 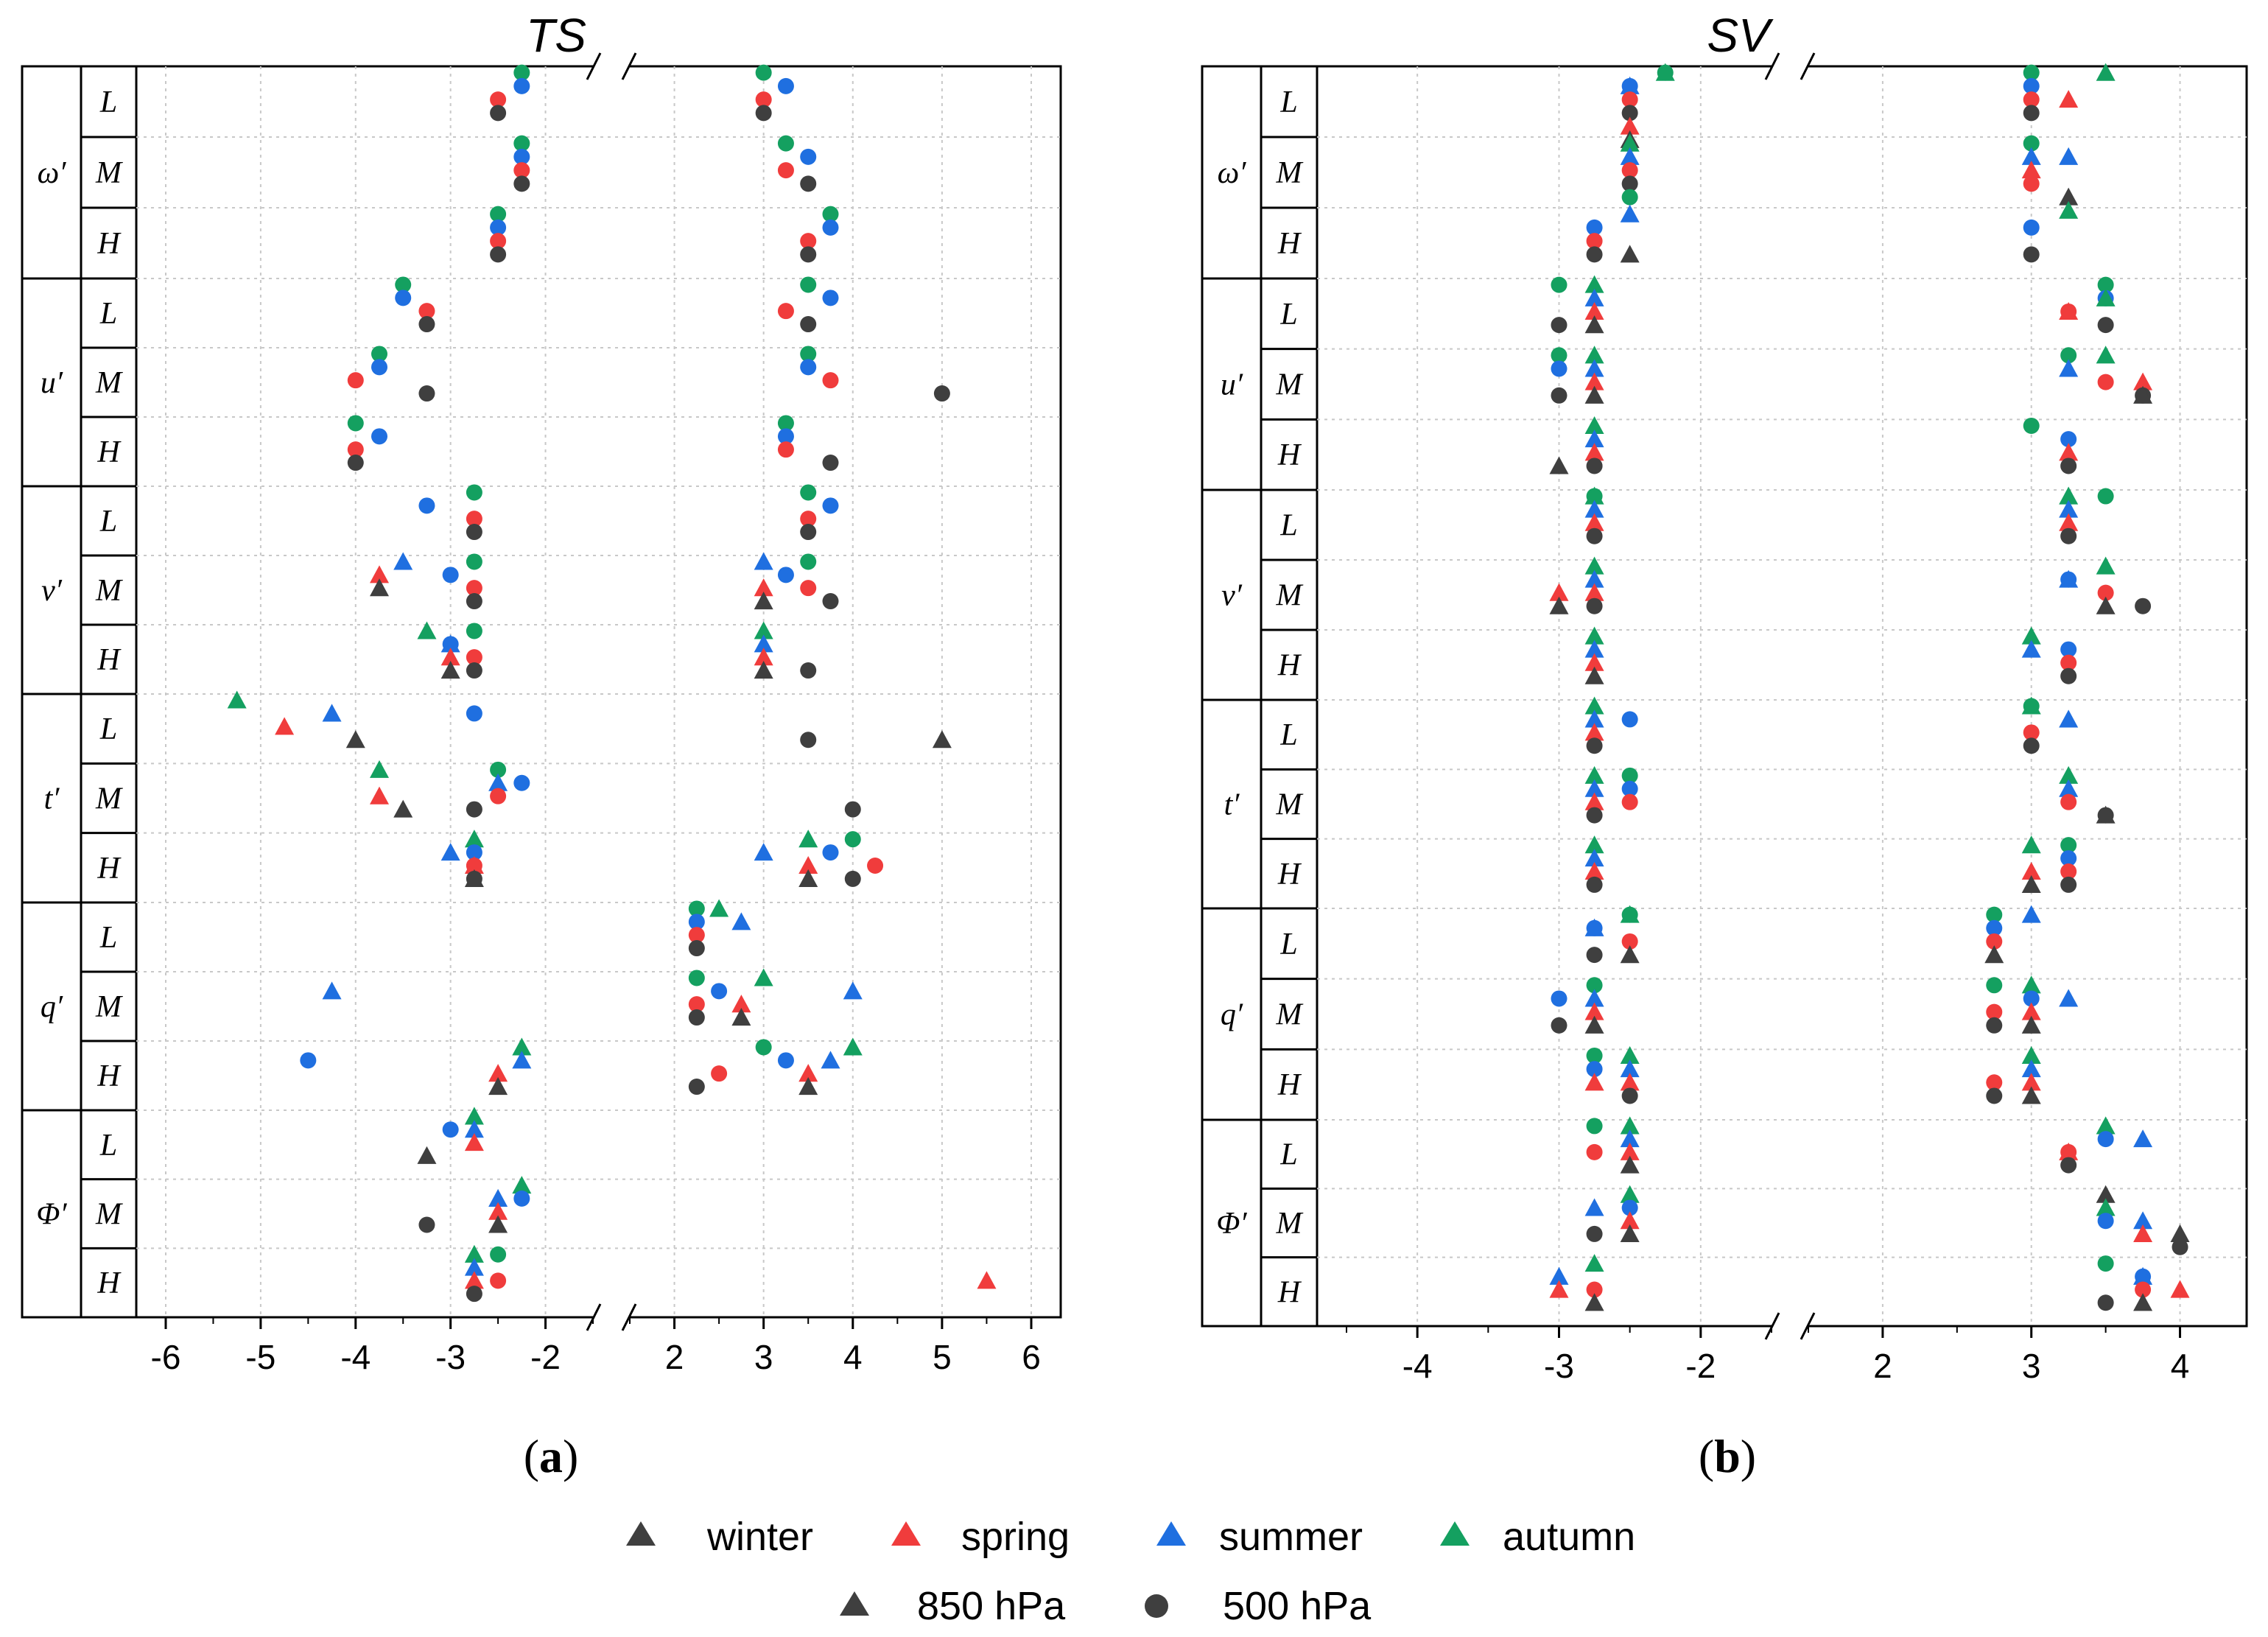 I want to click on variable-label: t′, so click(x=1232, y=805).